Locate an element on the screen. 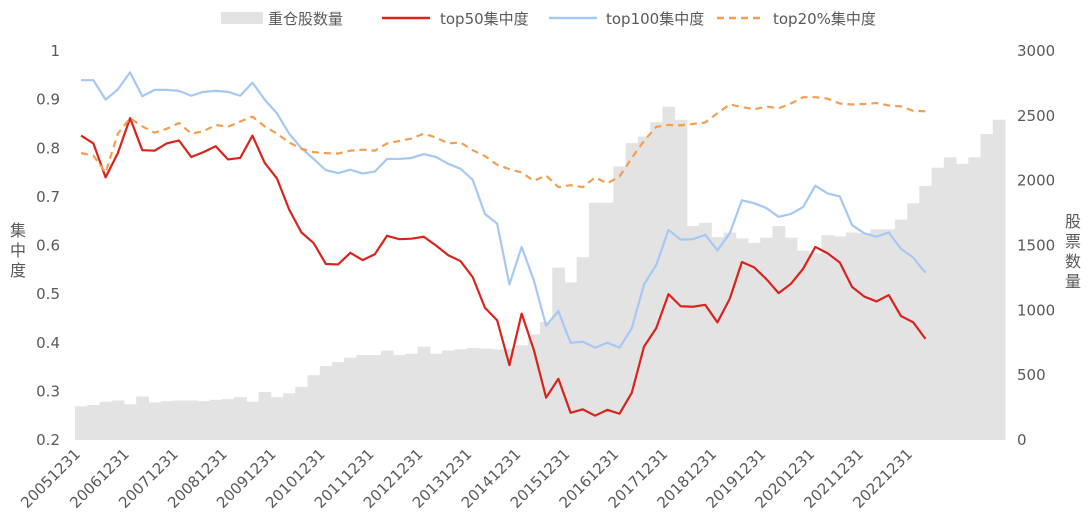  legend: 重仓股数量 top50集中度 top100集中度 top20%集中度 is located at coordinates (548, 19).